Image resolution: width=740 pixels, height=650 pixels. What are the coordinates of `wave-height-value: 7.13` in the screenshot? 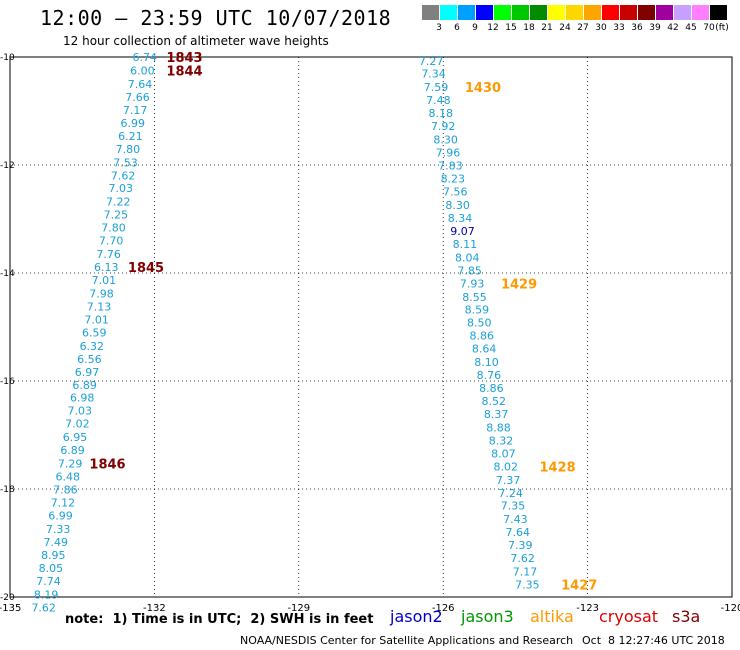 It's located at (99, 306).